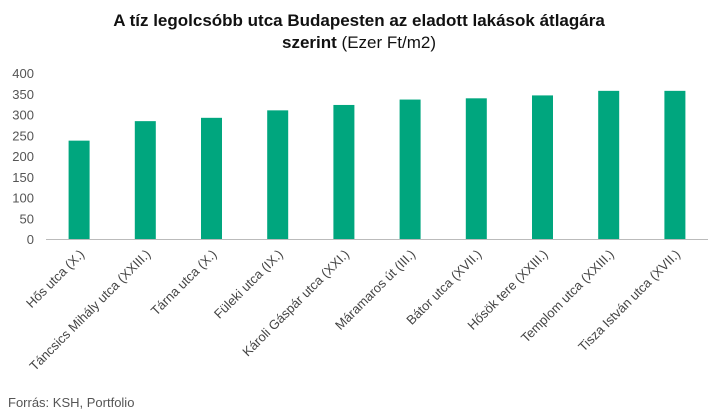 The height and width of the screenshot is (415, 718). I want to click on x-tick-label: Hős utca (X.), so click(55, 279).